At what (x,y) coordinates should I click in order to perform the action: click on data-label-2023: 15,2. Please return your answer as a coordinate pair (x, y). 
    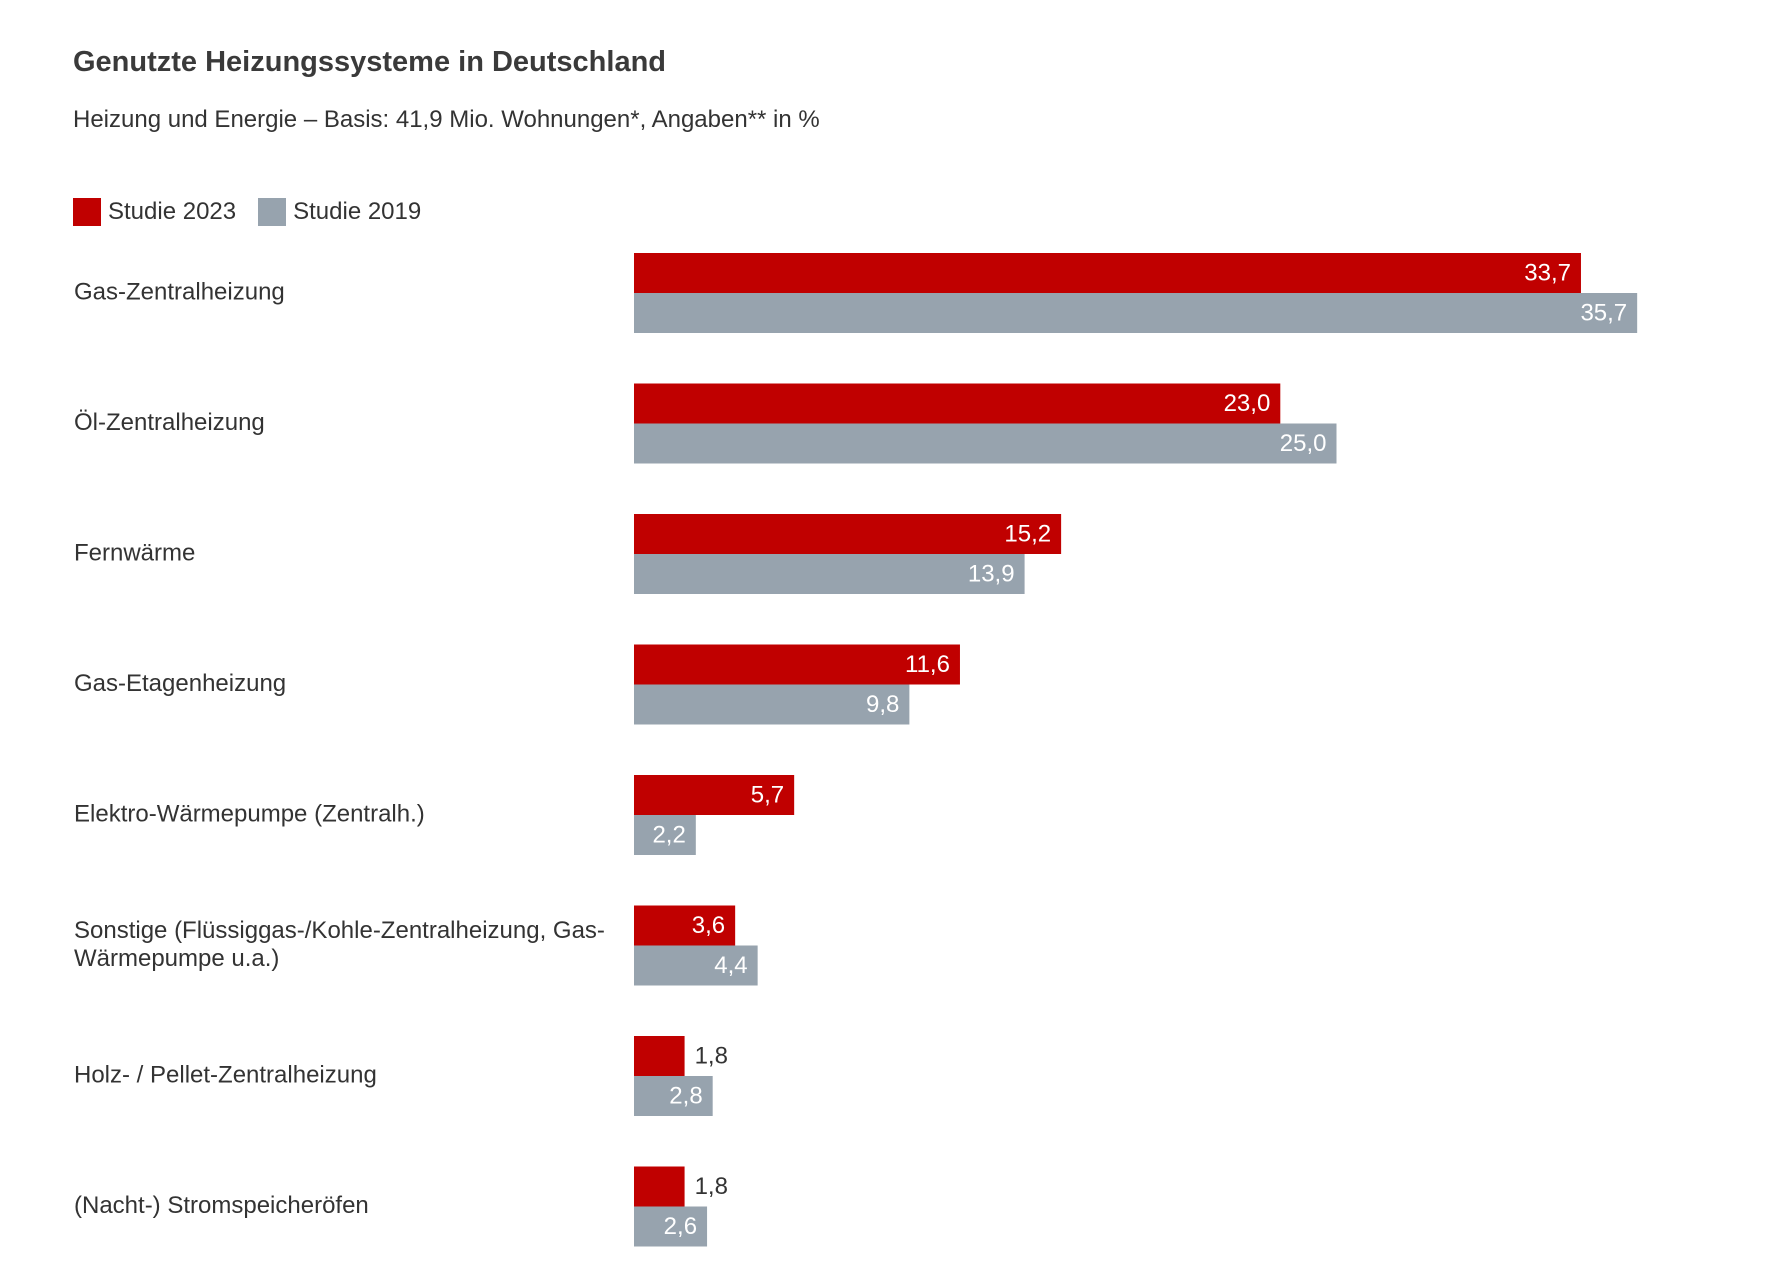
    Looking at the image, I should click on (1027, 533).